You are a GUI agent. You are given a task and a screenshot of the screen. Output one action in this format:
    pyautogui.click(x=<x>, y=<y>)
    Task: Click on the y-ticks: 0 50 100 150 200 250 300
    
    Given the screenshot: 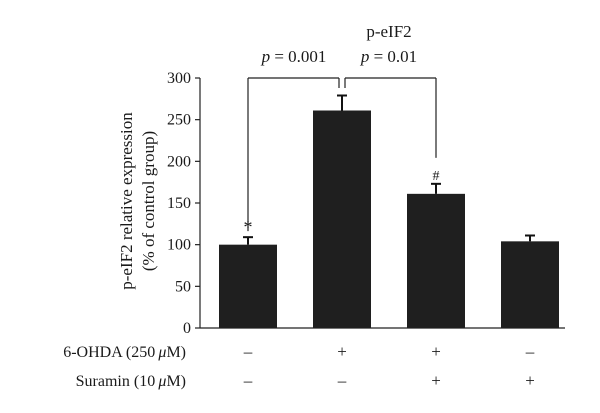 What is the action you would take?
    pyautogui.click(x=183, y=203)
    